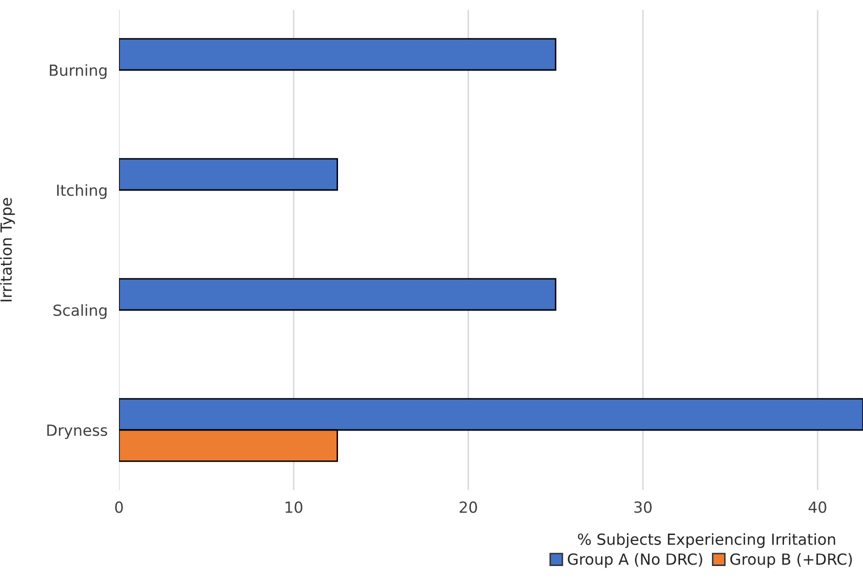 The width and height of the screenshot is (863, 582). Describe the element at coordinates (294, 507) in the screenshot. I see `x-tick-label: 10` at that location.